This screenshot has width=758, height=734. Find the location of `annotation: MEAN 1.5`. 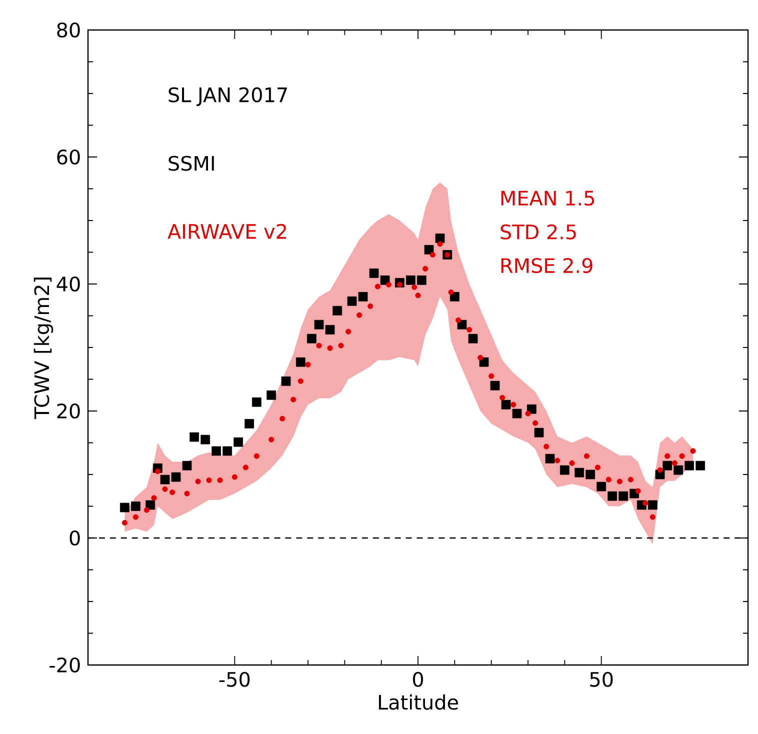

annotation: MEAN 1.5 is located at coordinates (547, 198).